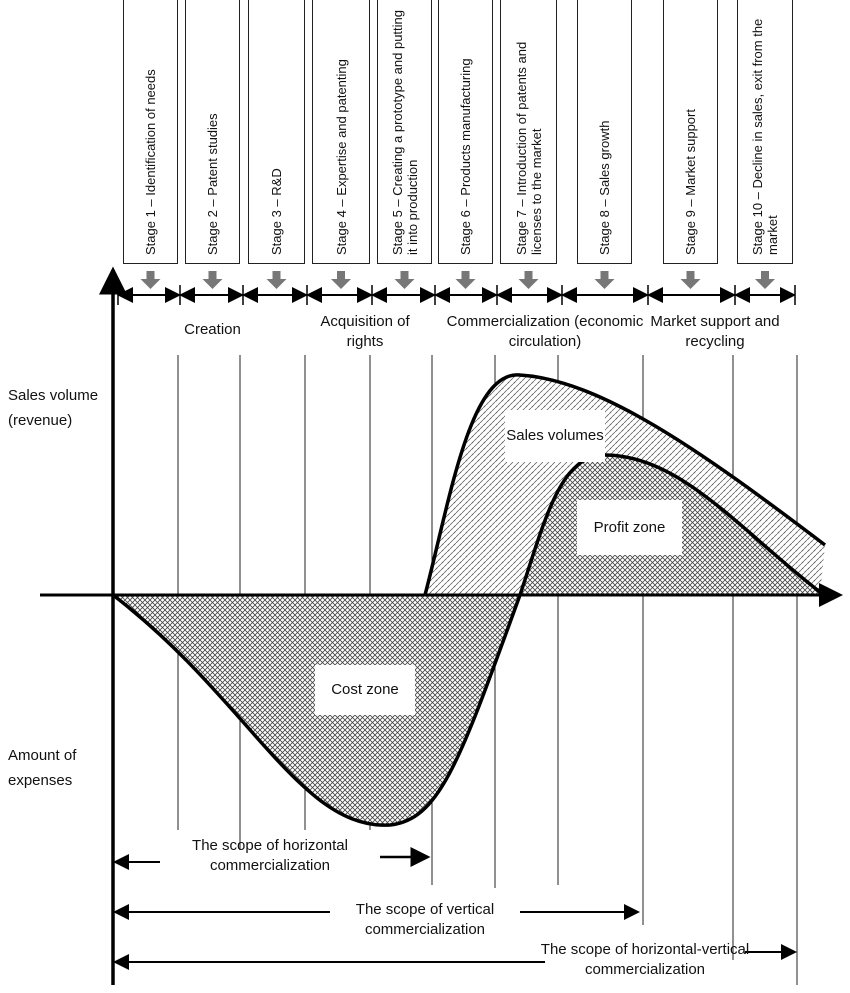  I want to click on stage-box: Stage 8 – Sales growth, so click(604, 132).